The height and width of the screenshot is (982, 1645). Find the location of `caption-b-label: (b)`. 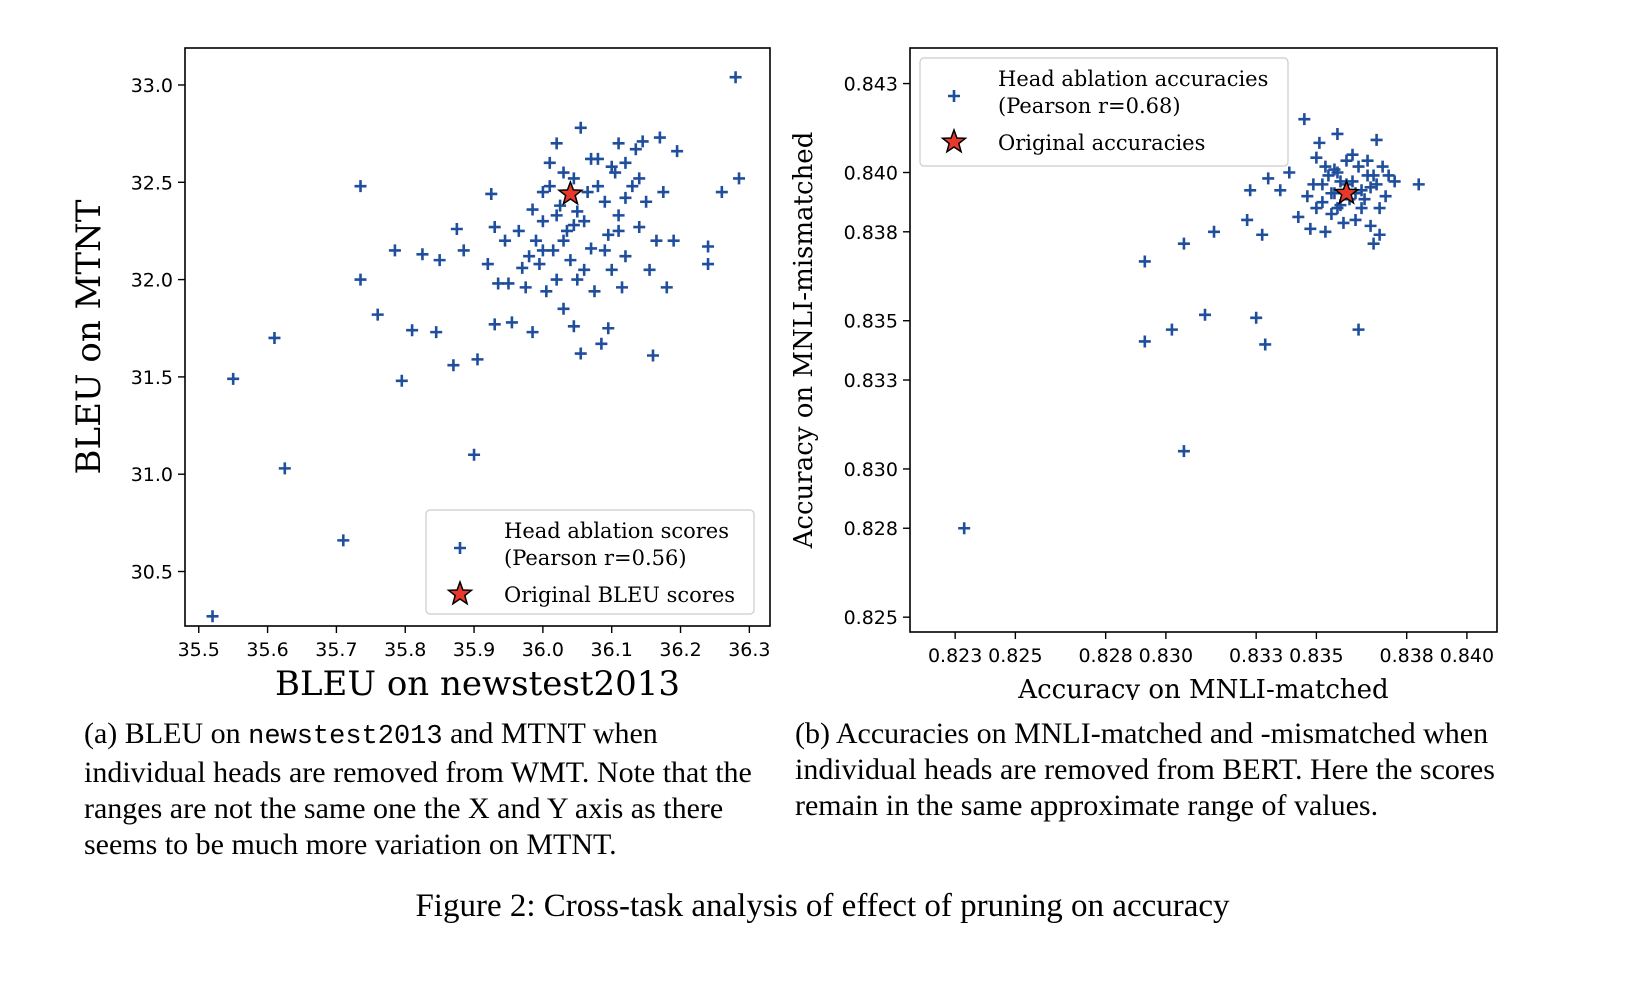

caption-b-label: (b) is located at coordinates (812, 733).